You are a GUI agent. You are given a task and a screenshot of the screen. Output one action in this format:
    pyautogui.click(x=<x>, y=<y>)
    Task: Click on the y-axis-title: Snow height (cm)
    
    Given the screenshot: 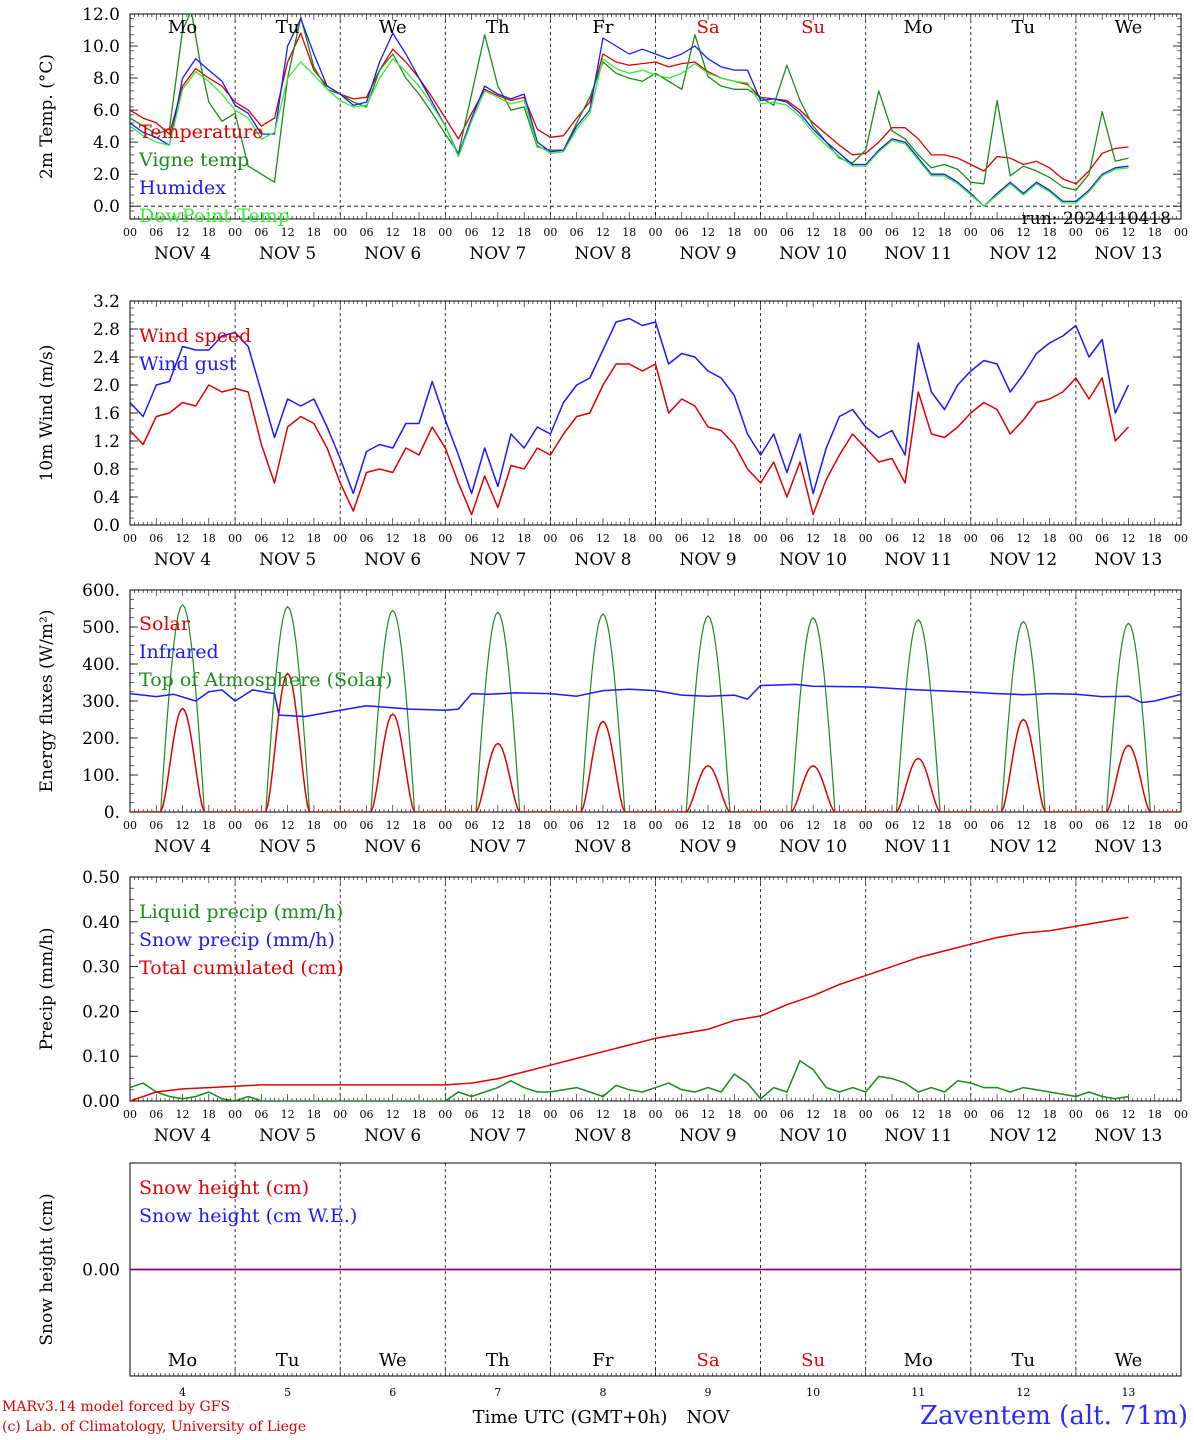 What is the action you would take?
    pyautogui.click(x=47, y=1269)
    